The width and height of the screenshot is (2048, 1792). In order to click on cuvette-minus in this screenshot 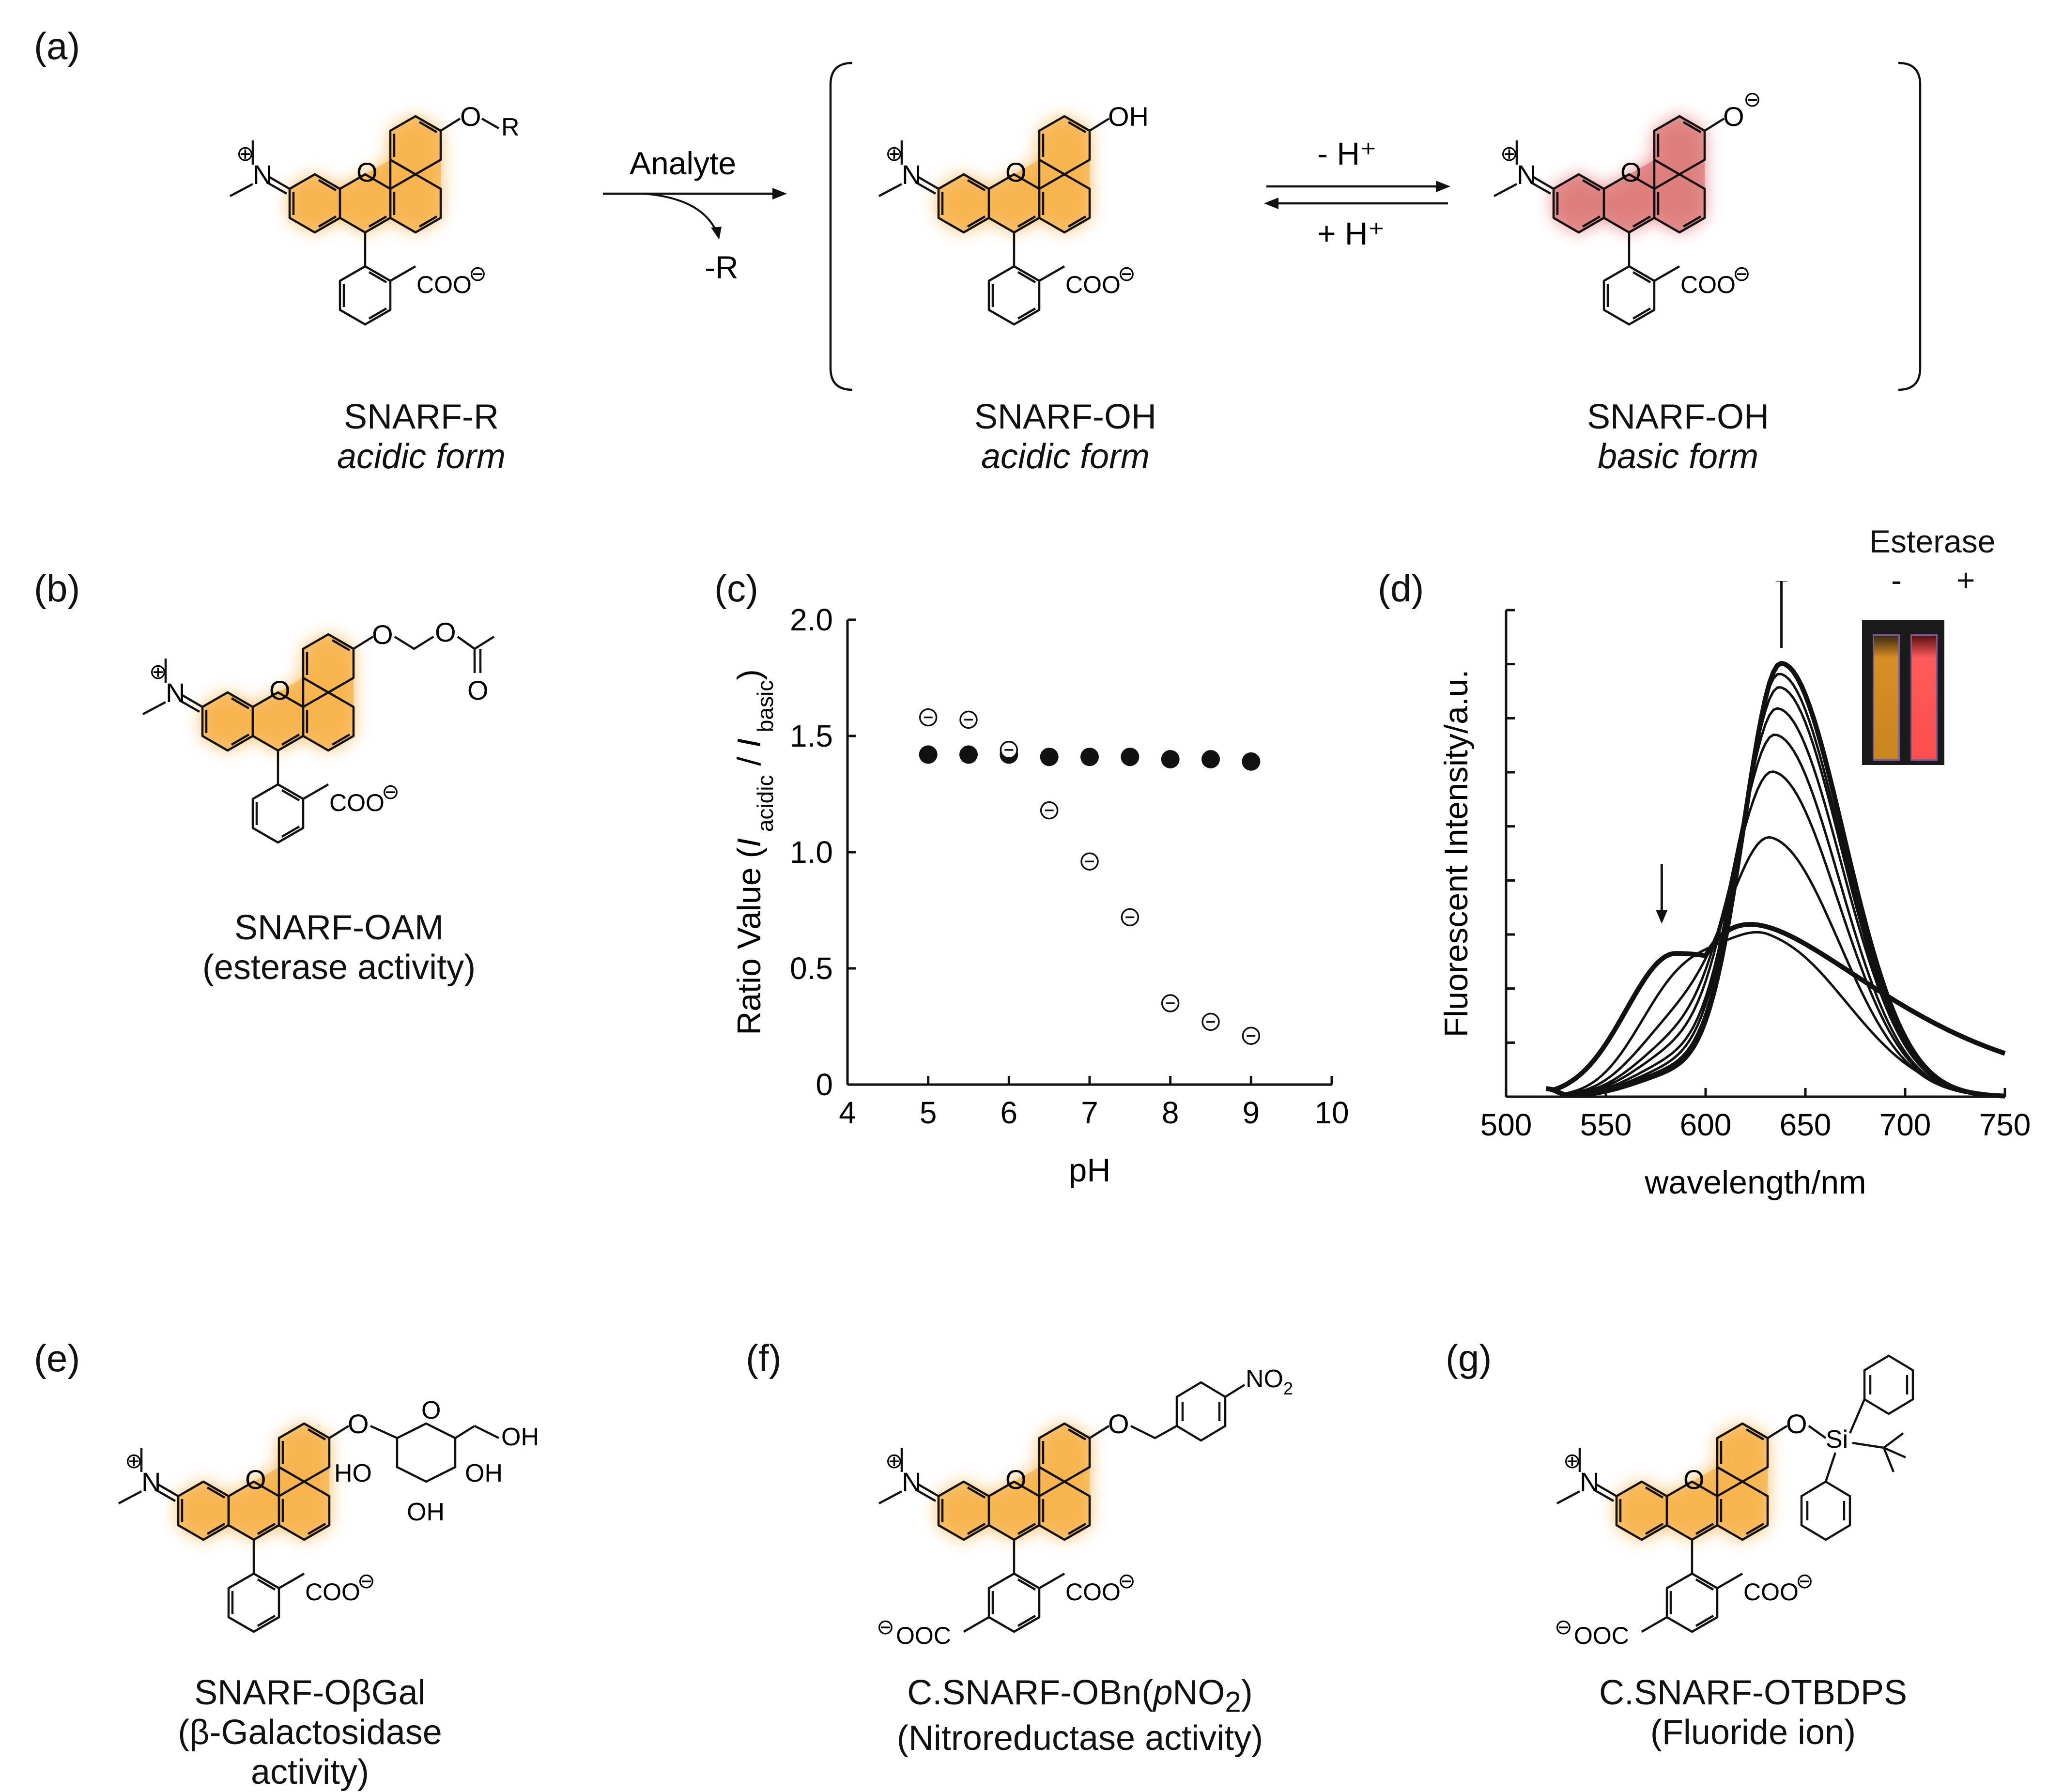, I will do `click(1886, 697)`.